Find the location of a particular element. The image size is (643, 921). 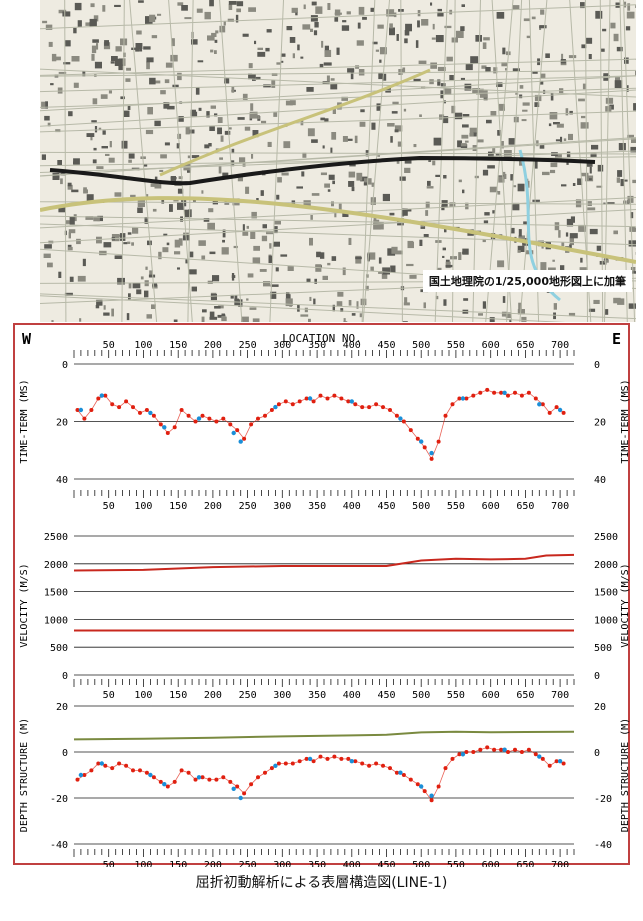

y-tick-label-left: 20 is located at coordinates (62, 707).